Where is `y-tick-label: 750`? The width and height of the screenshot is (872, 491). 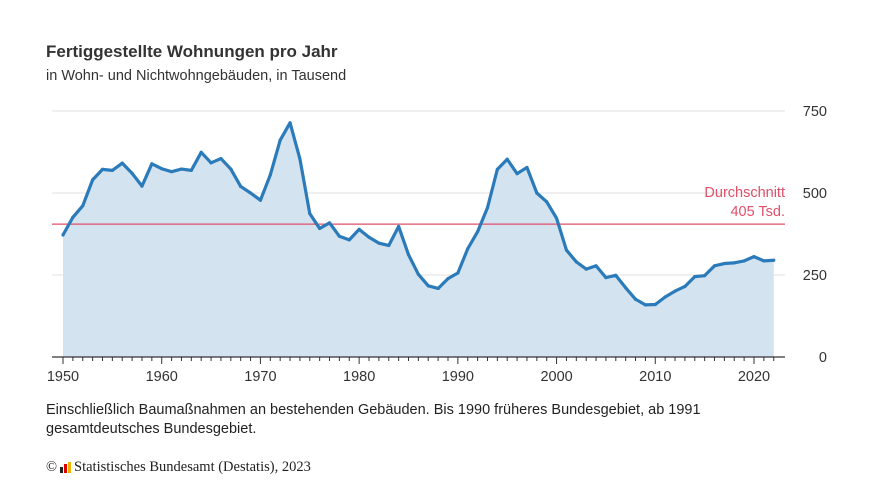
y-tick-label: 750 is located at coordinates (815, 112).